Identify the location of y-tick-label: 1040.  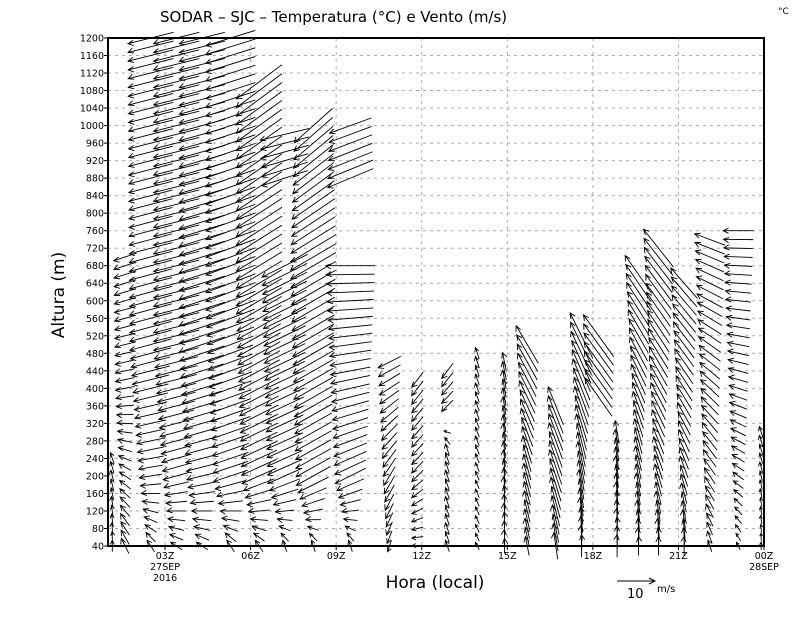
(92, 109).